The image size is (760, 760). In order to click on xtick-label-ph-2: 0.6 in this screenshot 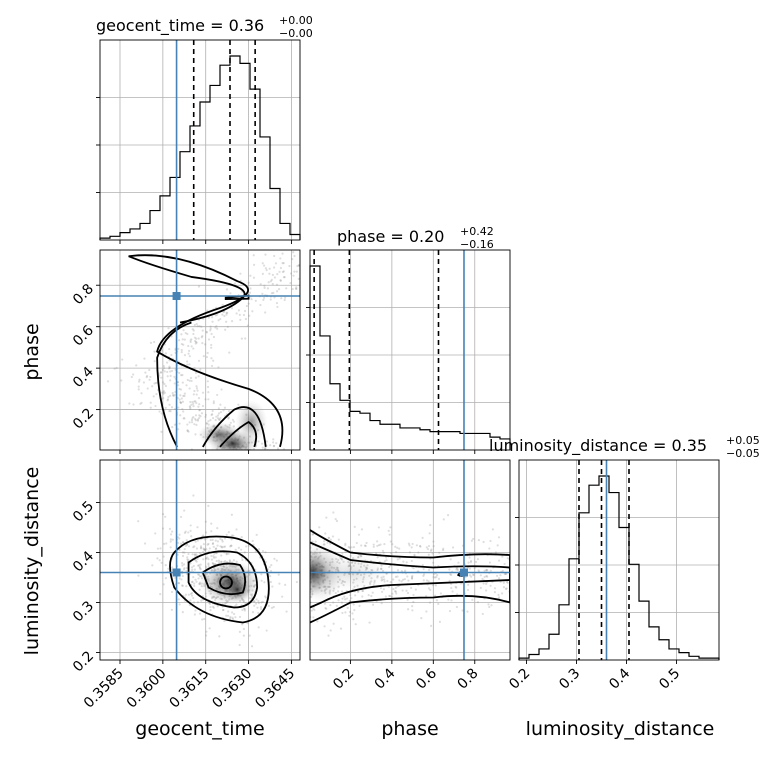, I will do `click(426, 678)`.